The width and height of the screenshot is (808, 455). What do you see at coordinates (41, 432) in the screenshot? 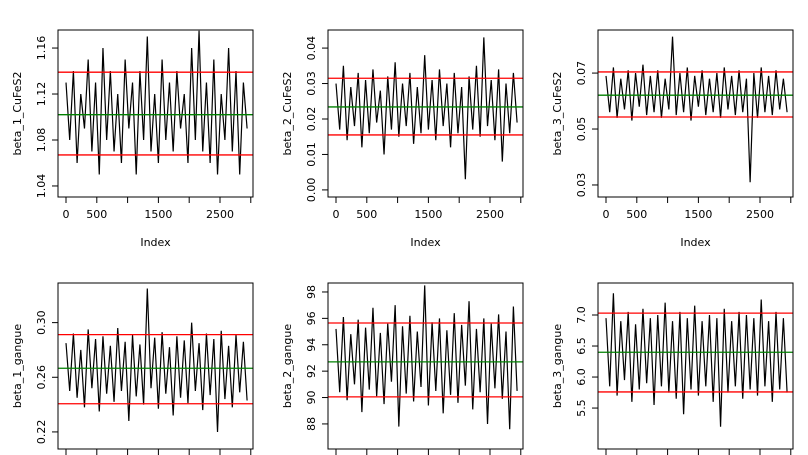
I see `y-tick-label: 0.22` at bounding box center [41, 432].